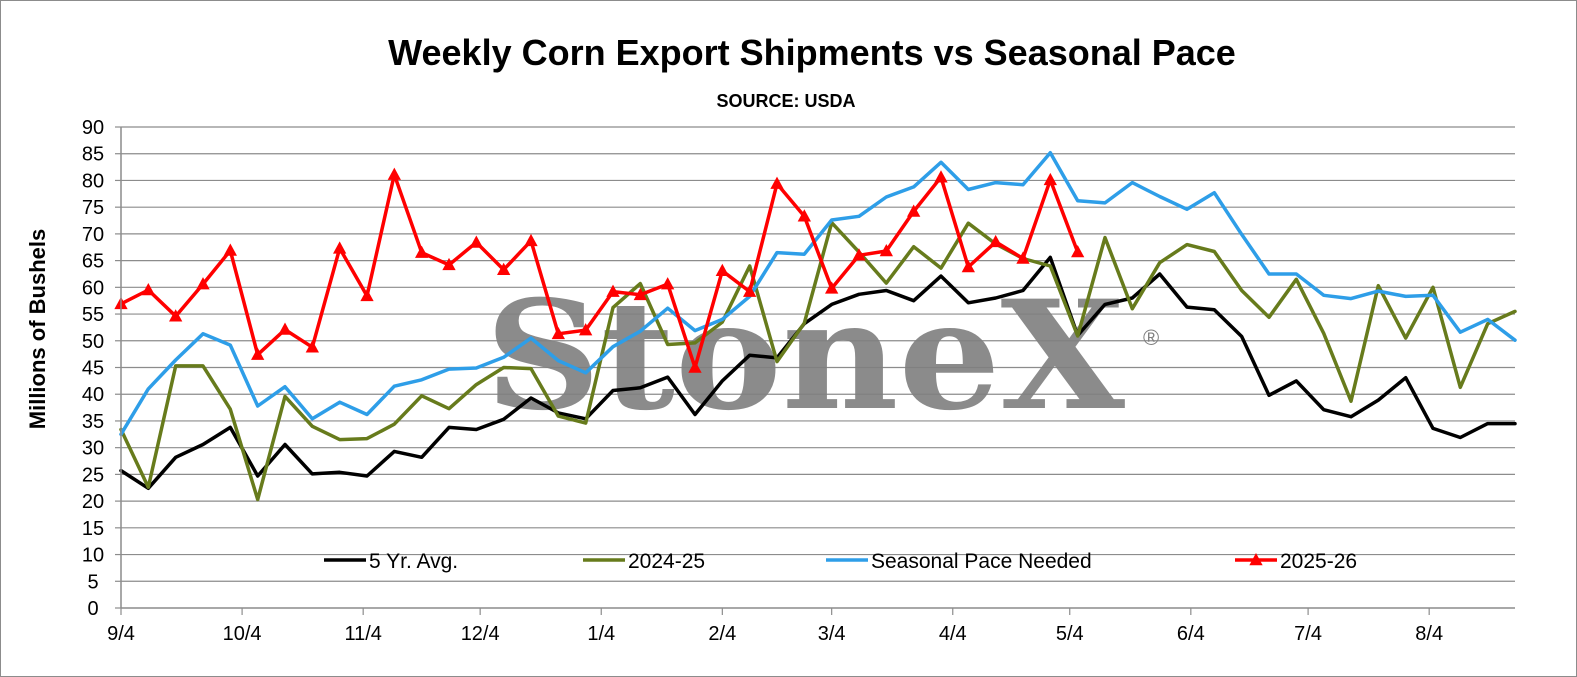 This screenshot has width=1577, height=677. I want to click on y-tick-label: 85, so click(93, 155).